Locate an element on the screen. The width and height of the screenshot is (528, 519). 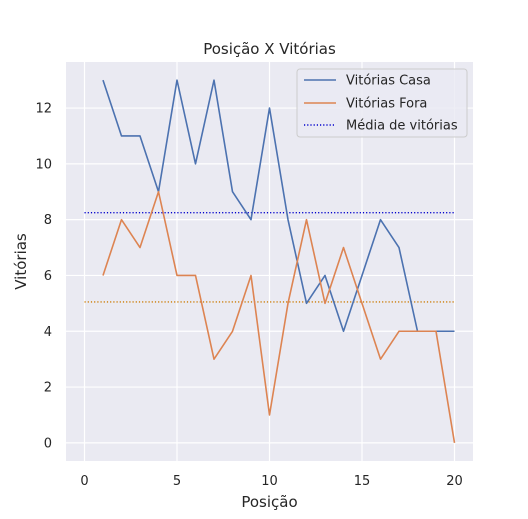
x-tick-label: 5 is located at coordinates (177, 481).